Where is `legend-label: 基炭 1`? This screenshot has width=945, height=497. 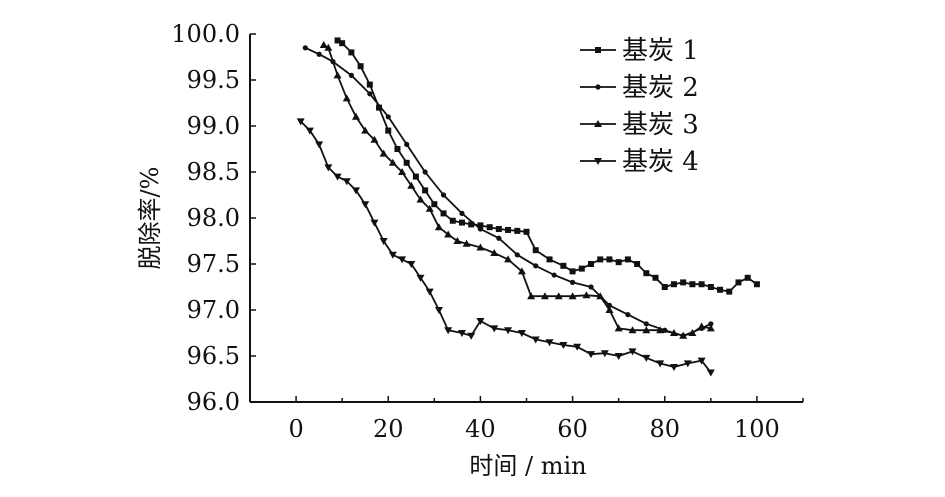 legend-label: 基炭 1 is located at coordinates (660, 51).